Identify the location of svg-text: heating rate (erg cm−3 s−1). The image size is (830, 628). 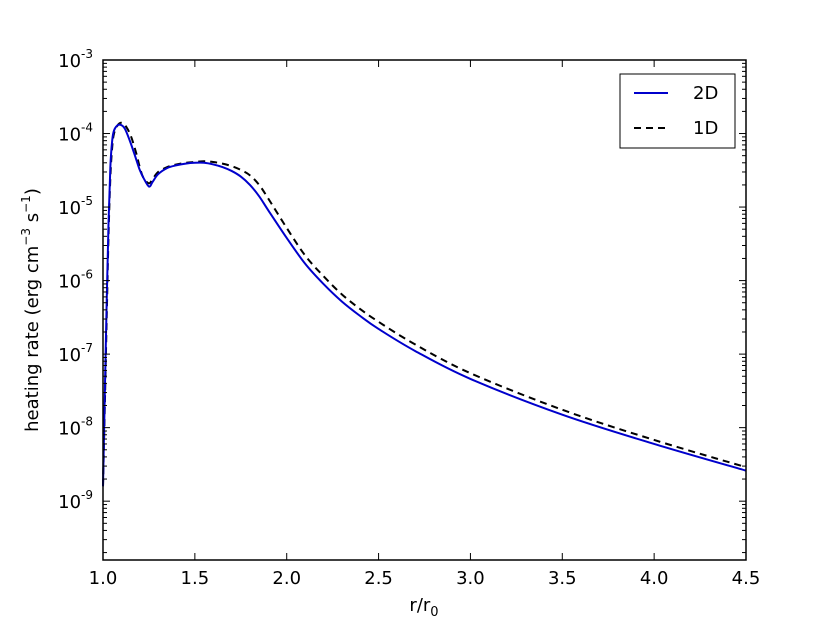
(31, 310).